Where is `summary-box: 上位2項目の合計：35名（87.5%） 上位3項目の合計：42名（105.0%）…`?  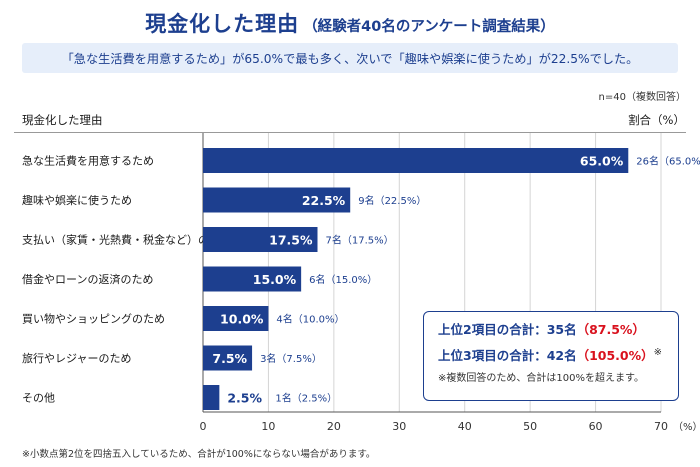 summary-box: 上位2項目の合計：35名（87.5%） 上位3項目の合計：42名（105.0%）… is located at coordinates (551, 356).